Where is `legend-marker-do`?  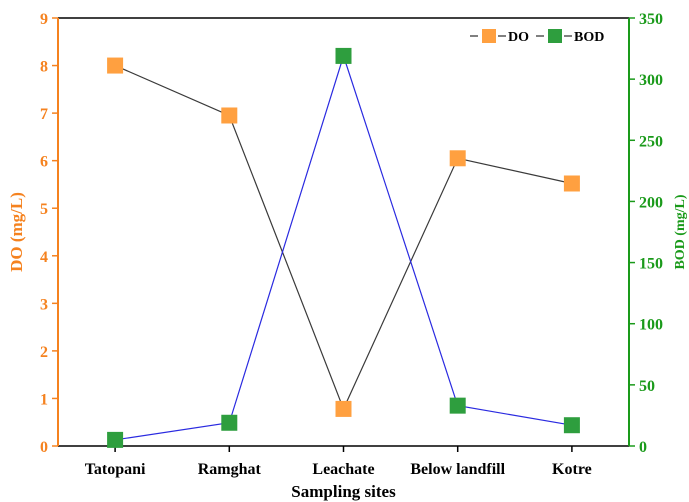 legend-marker-do is located at coordinates (489, 36).